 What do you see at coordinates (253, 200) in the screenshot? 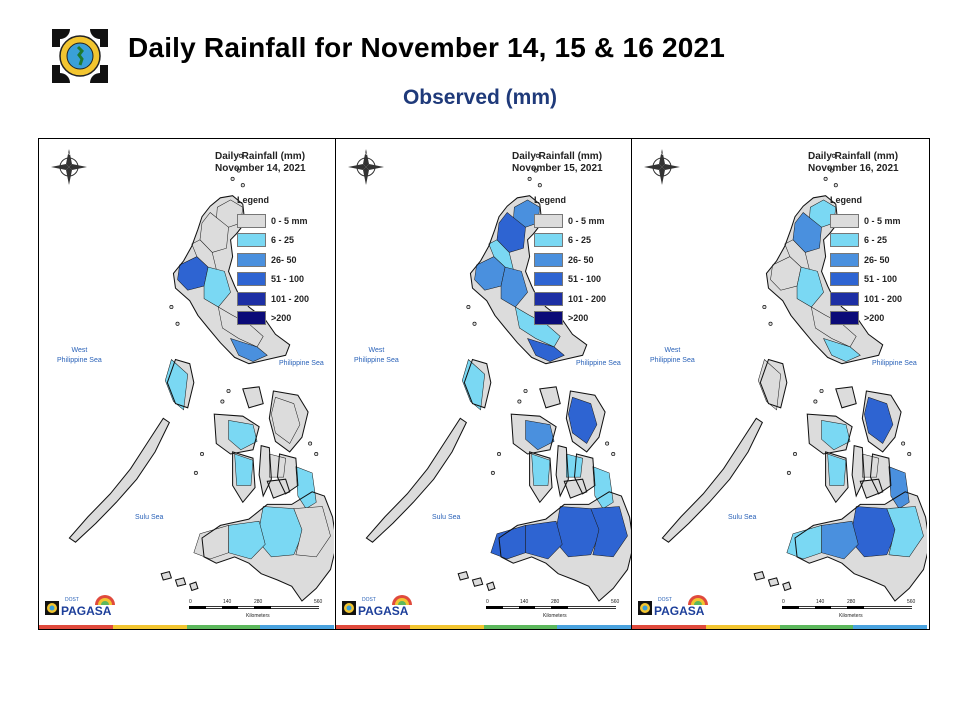
I see `legend-title: Legend` at bounding box center [253, 200].